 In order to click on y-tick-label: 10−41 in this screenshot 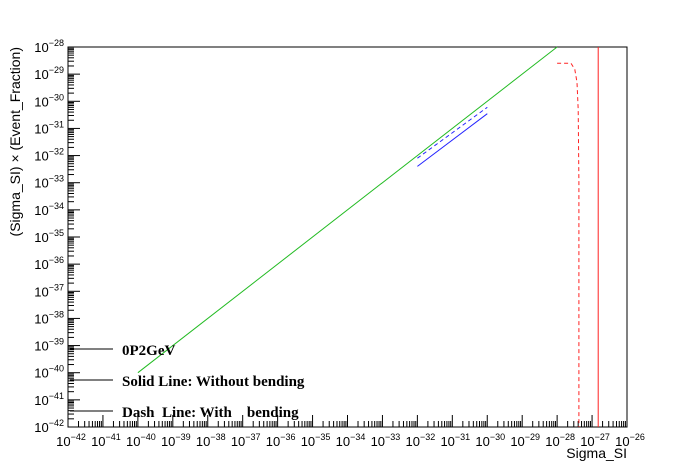, I will do `click(49, 399)`.